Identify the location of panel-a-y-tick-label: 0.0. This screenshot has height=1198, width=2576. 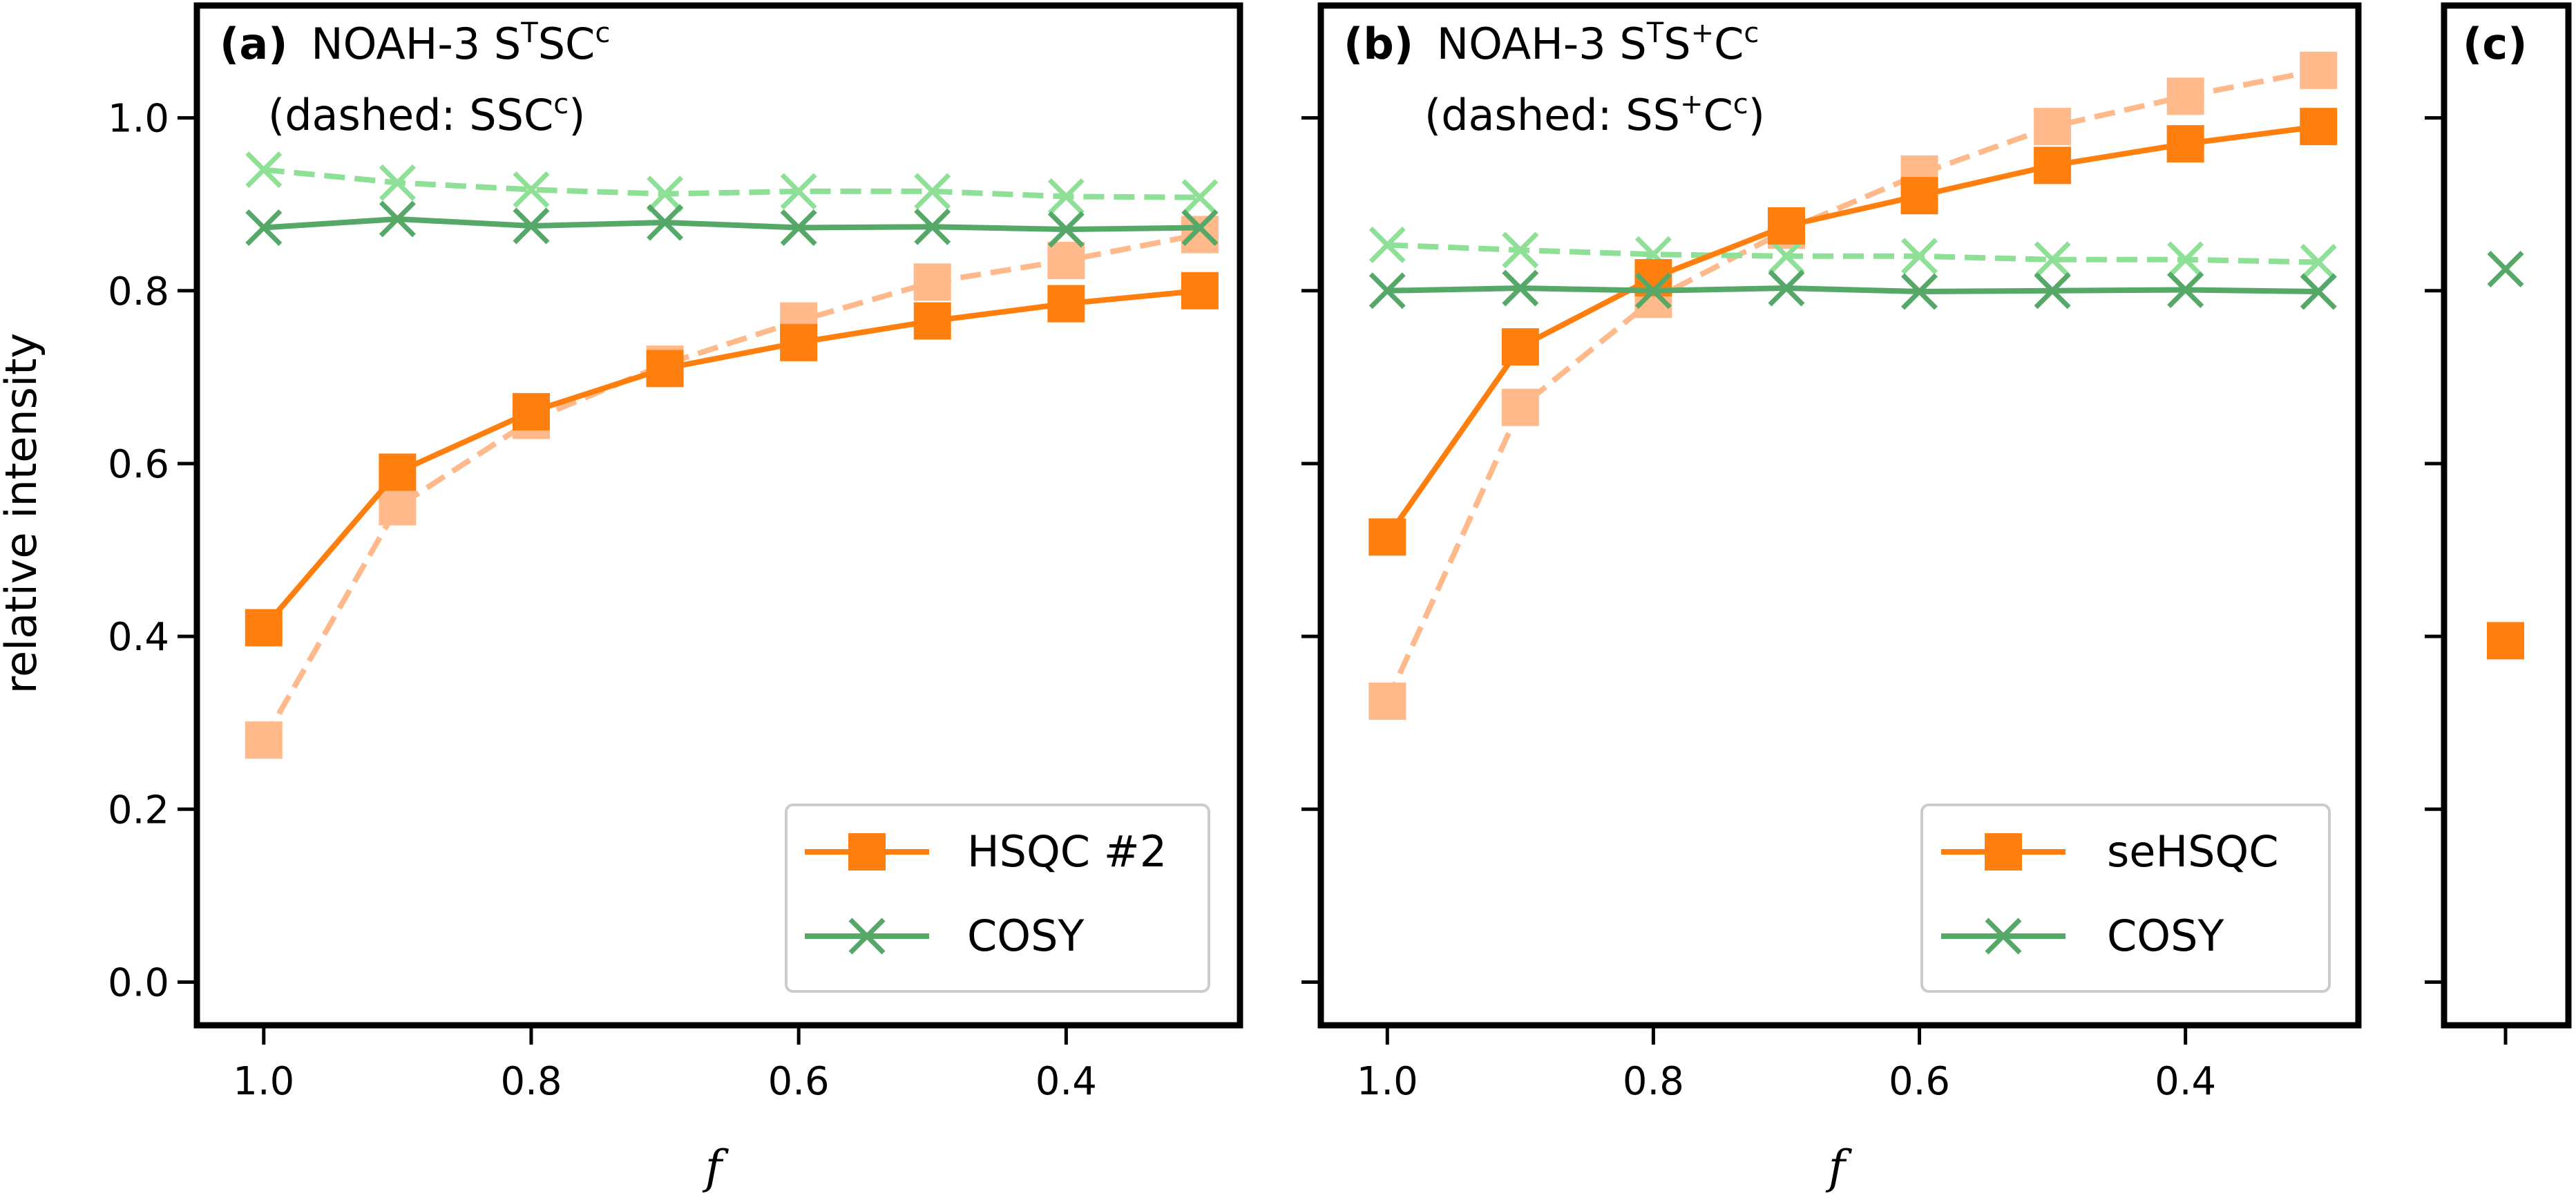
(138, 983).